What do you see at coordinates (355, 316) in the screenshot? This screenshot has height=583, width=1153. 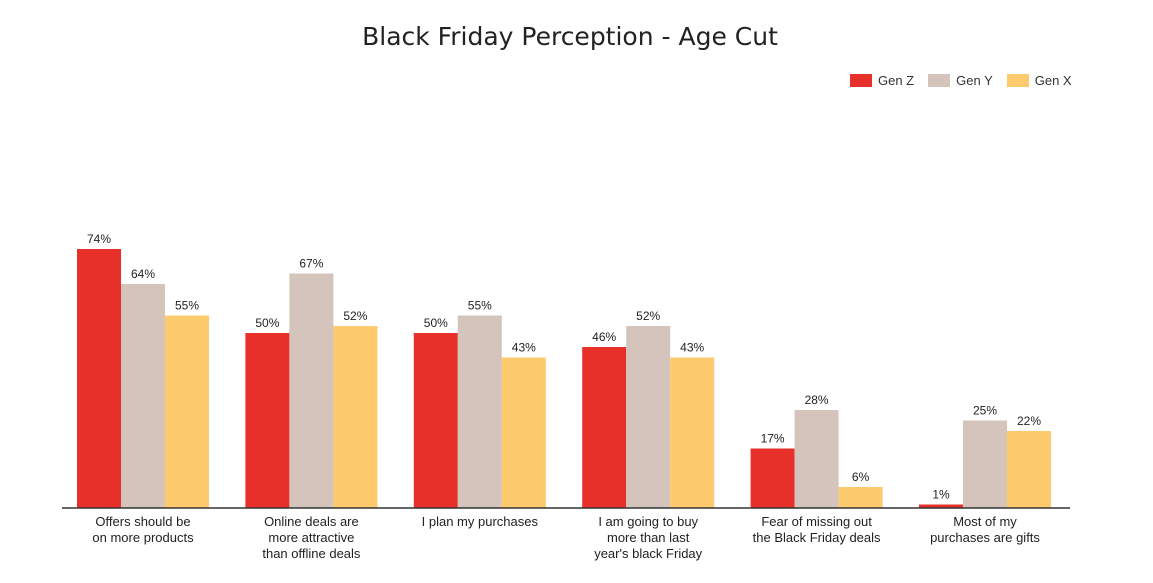 I see `data-label-gen-x: 52%` at bounding box center [355, 316].